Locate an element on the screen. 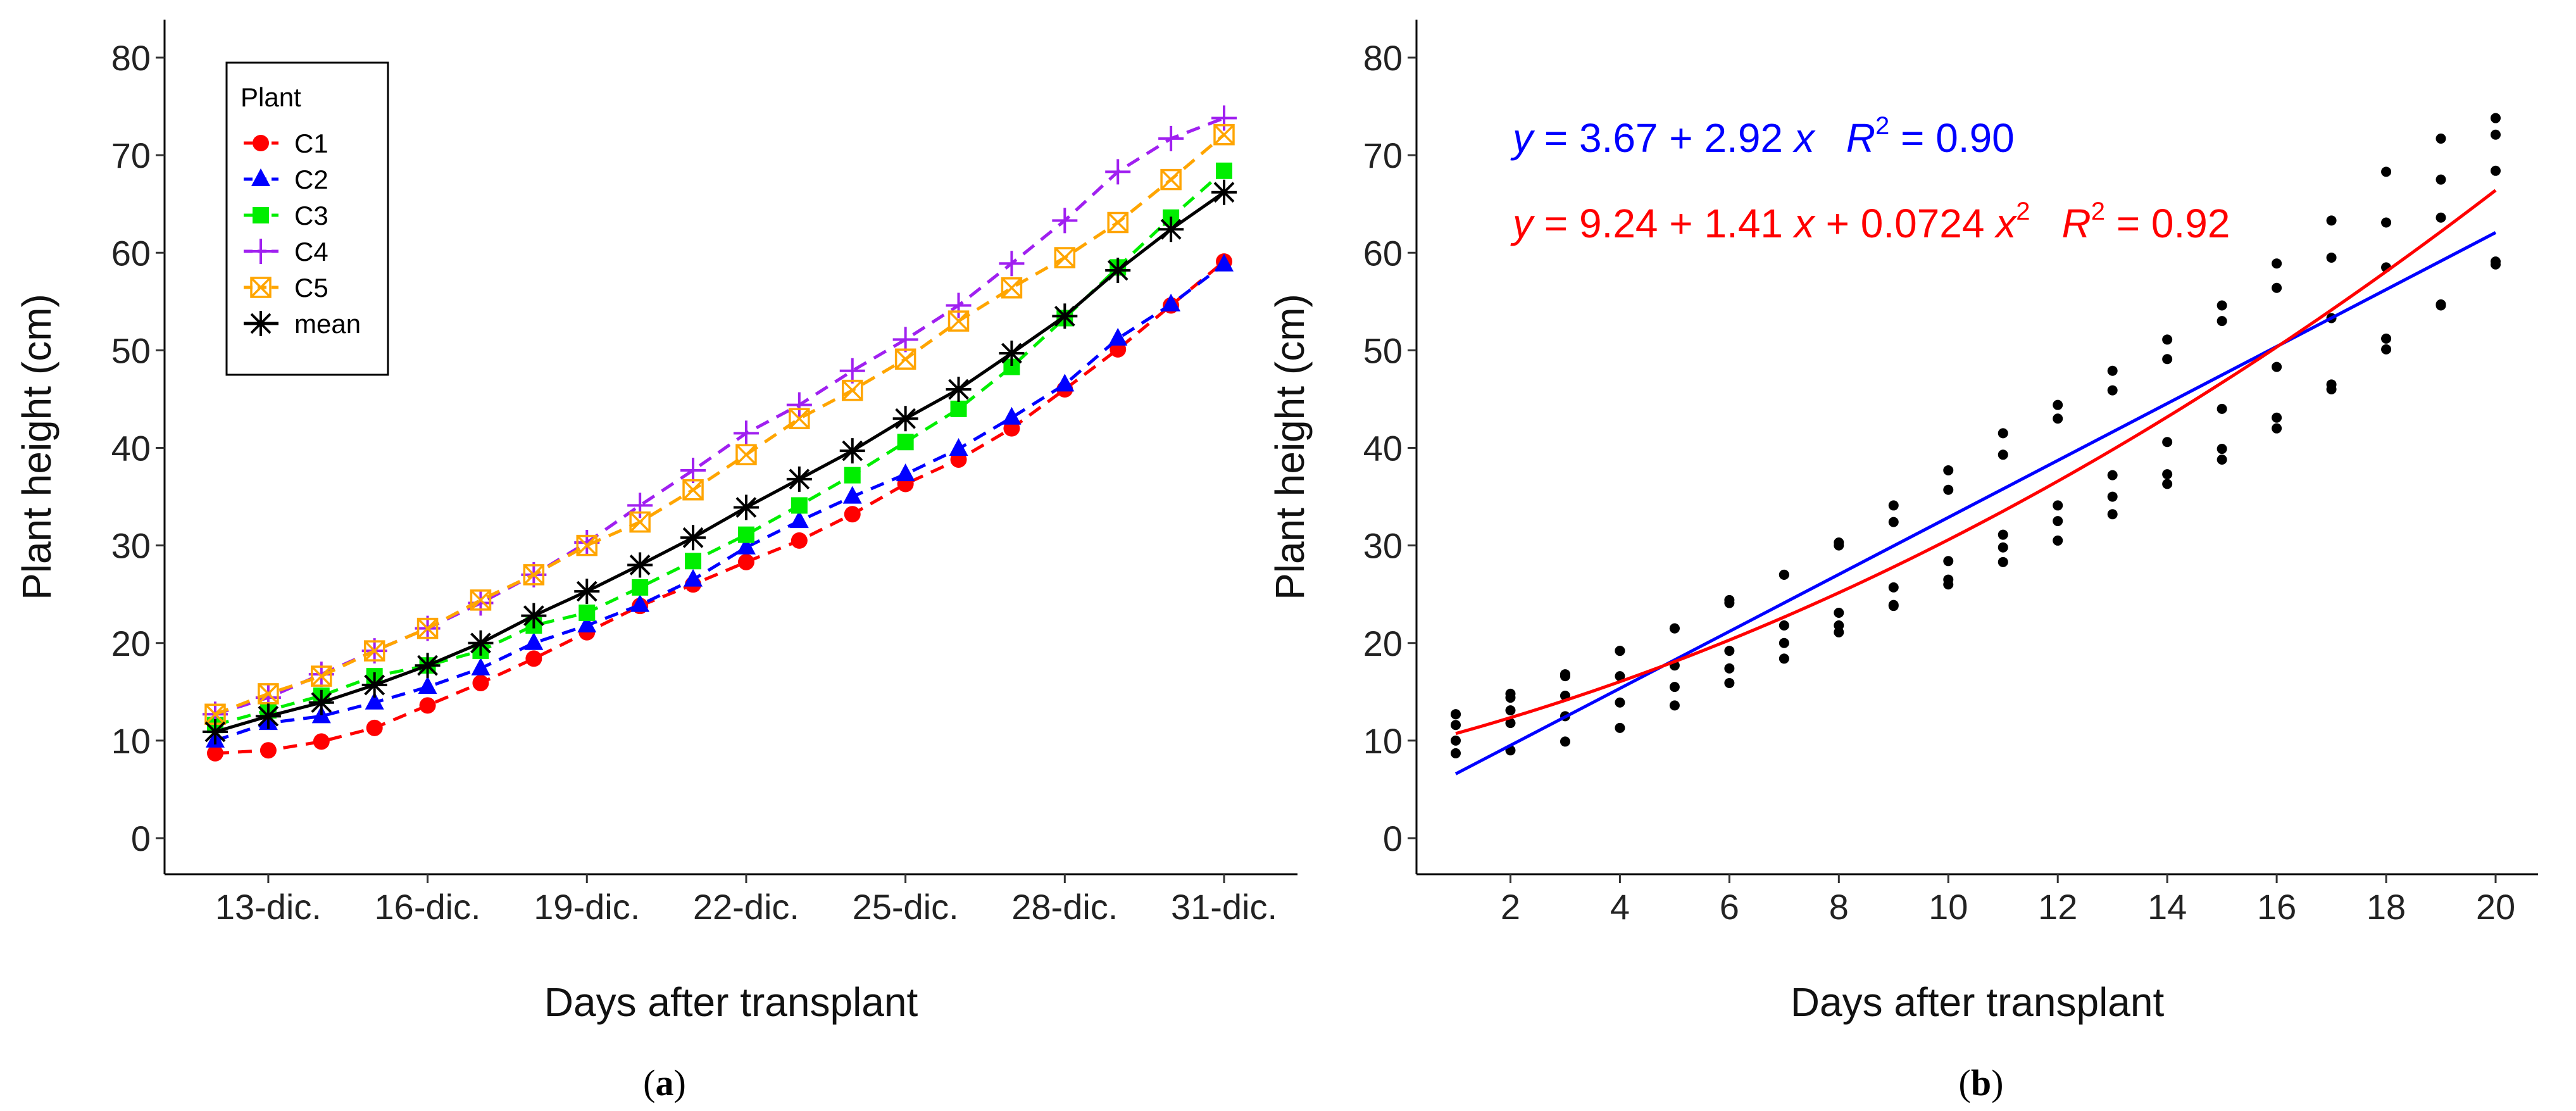 The height and width of the screenshot is (1111, 2576). x-tick-label: 19-dic. is located at coordinates (587, 907).